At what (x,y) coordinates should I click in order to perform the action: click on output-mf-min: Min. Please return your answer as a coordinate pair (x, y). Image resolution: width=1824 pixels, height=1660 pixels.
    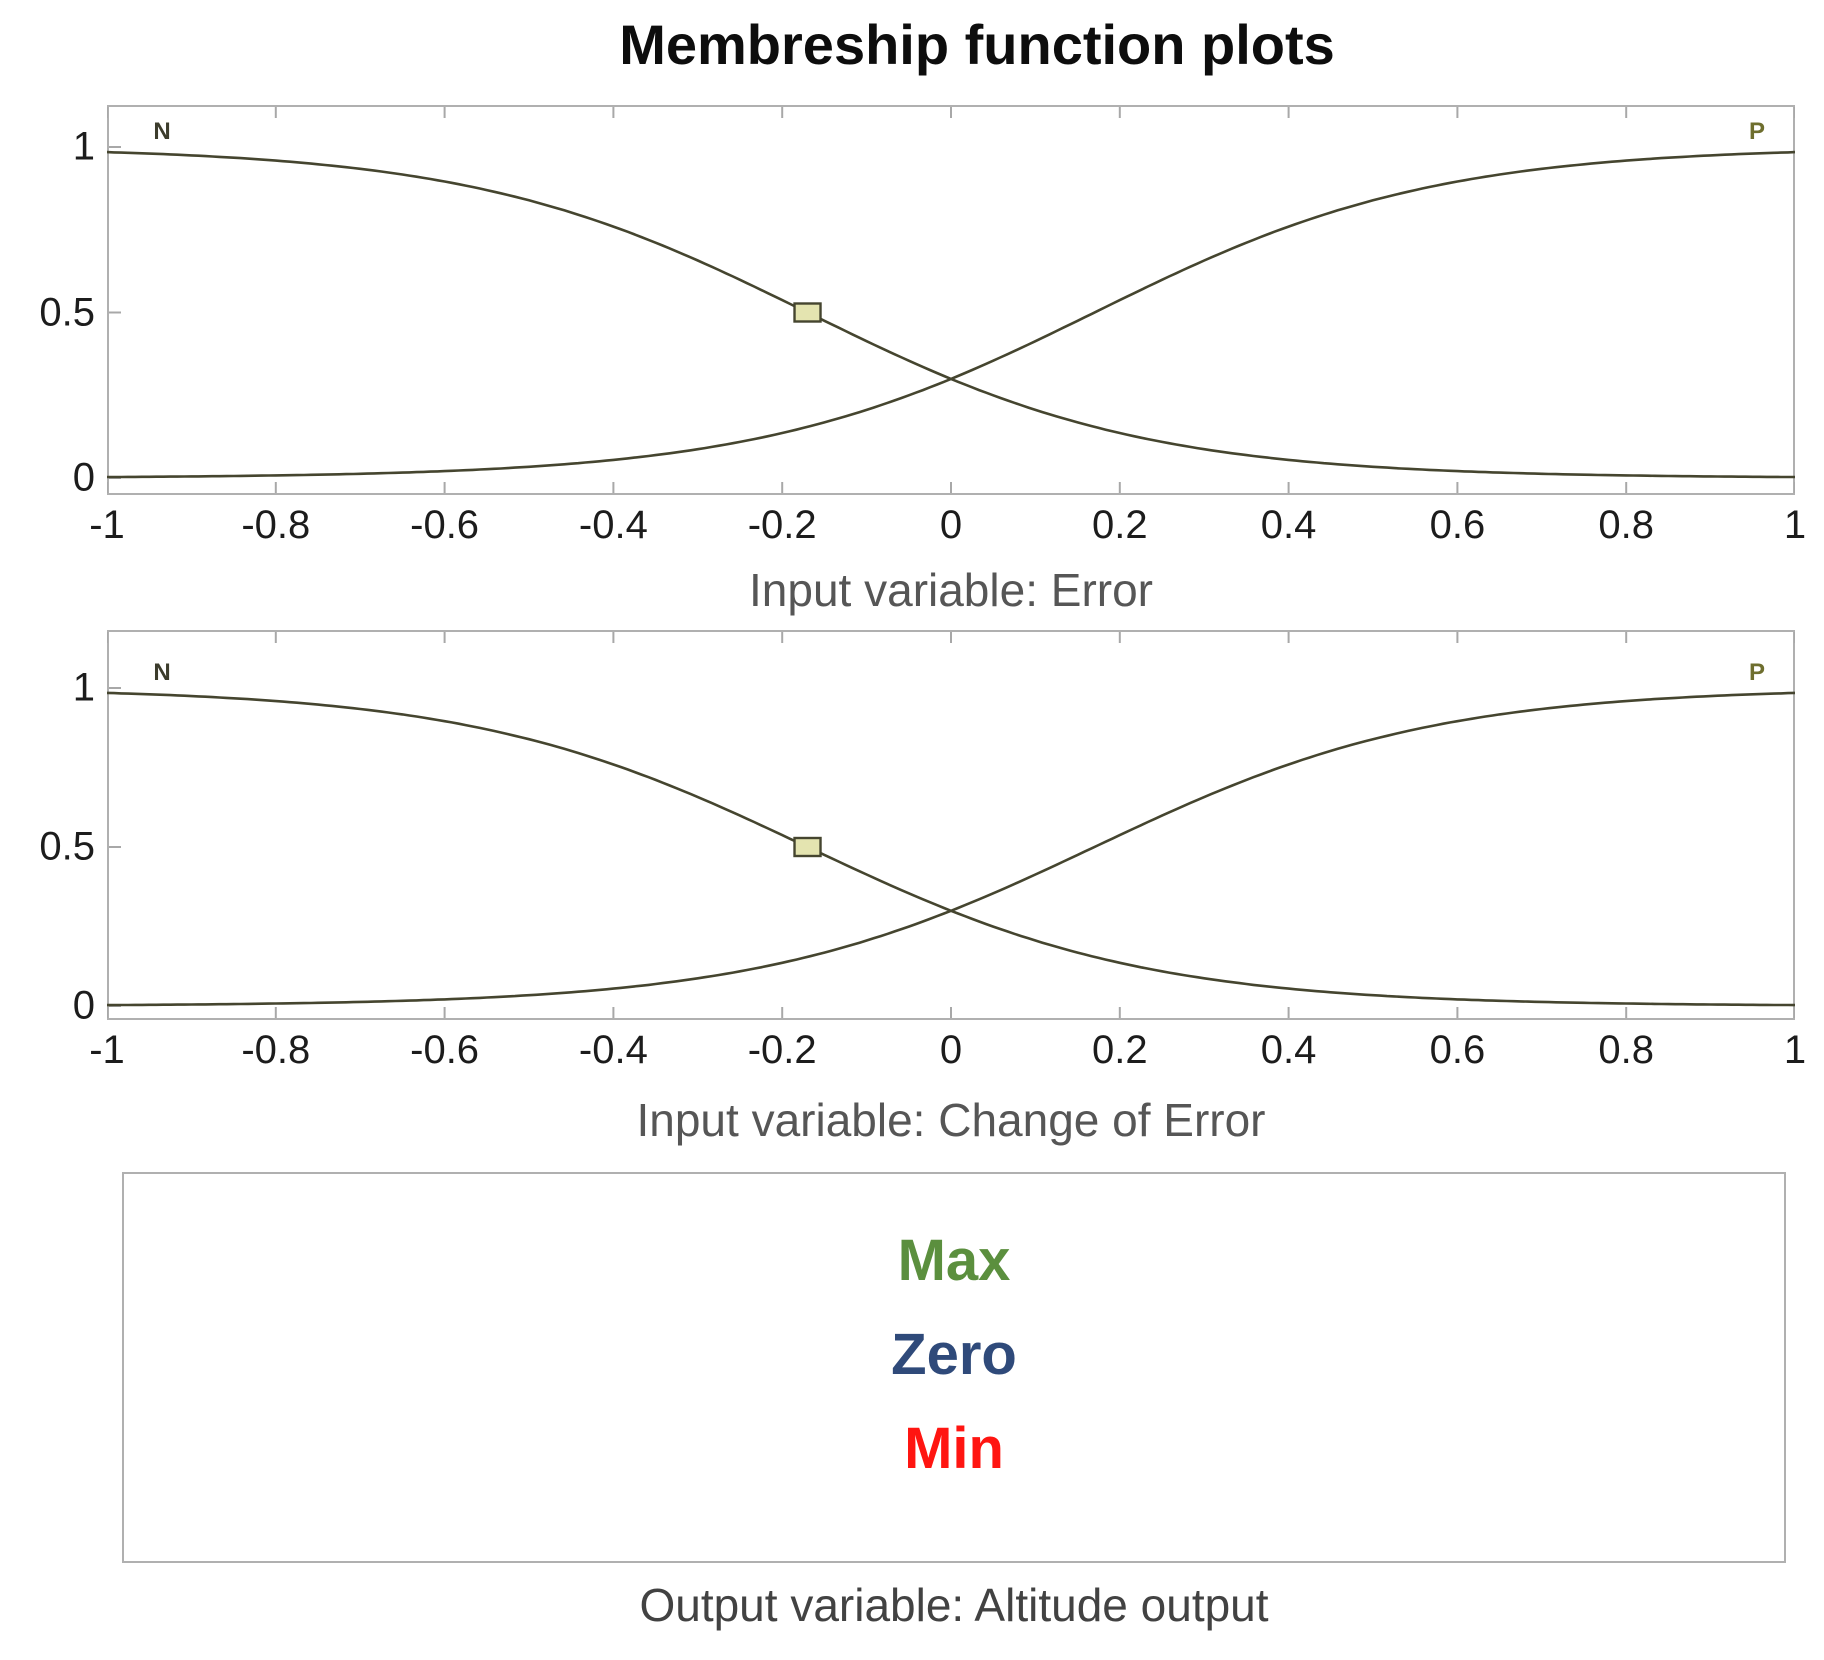
    Looking at the image, I should click on (954, 1448).